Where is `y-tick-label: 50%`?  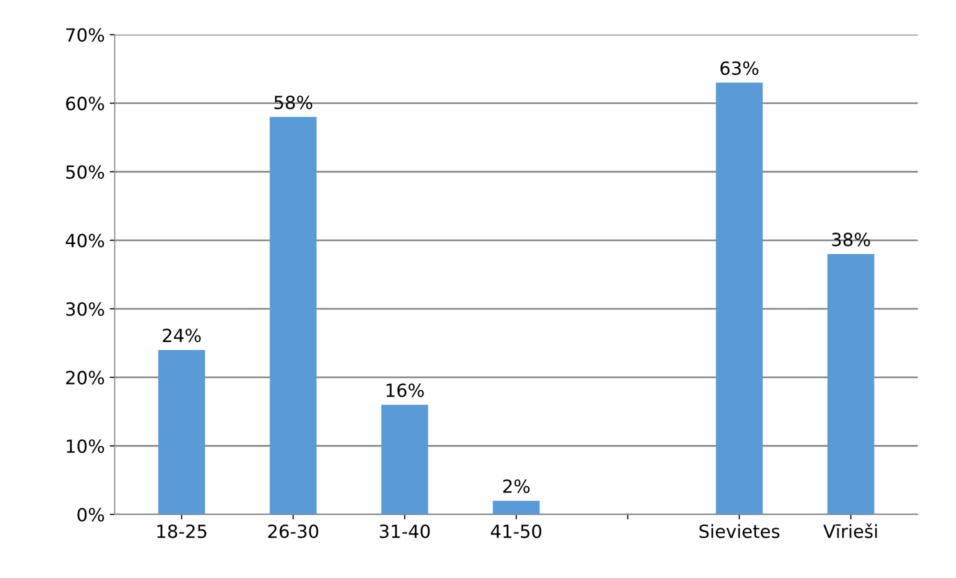 y-tick-label: 50% is located at coordinates (85, 172).